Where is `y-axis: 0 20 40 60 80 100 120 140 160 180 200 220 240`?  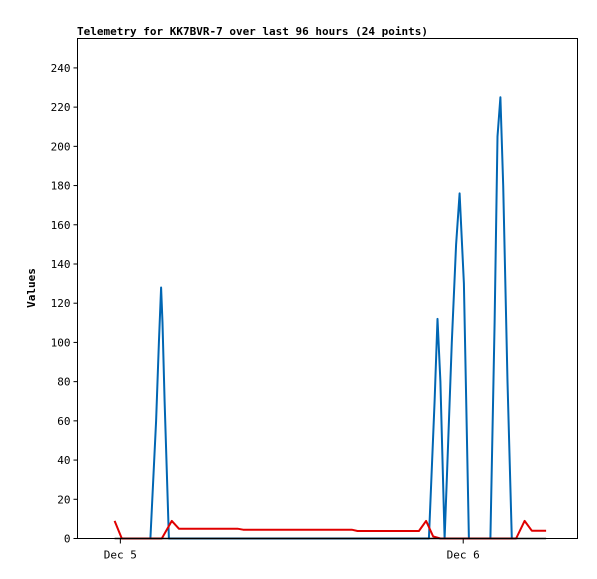
y-axis: 0 20 40 60 80 100 120 140 160 180 200 220 240 is located at coordinates (64, 304).